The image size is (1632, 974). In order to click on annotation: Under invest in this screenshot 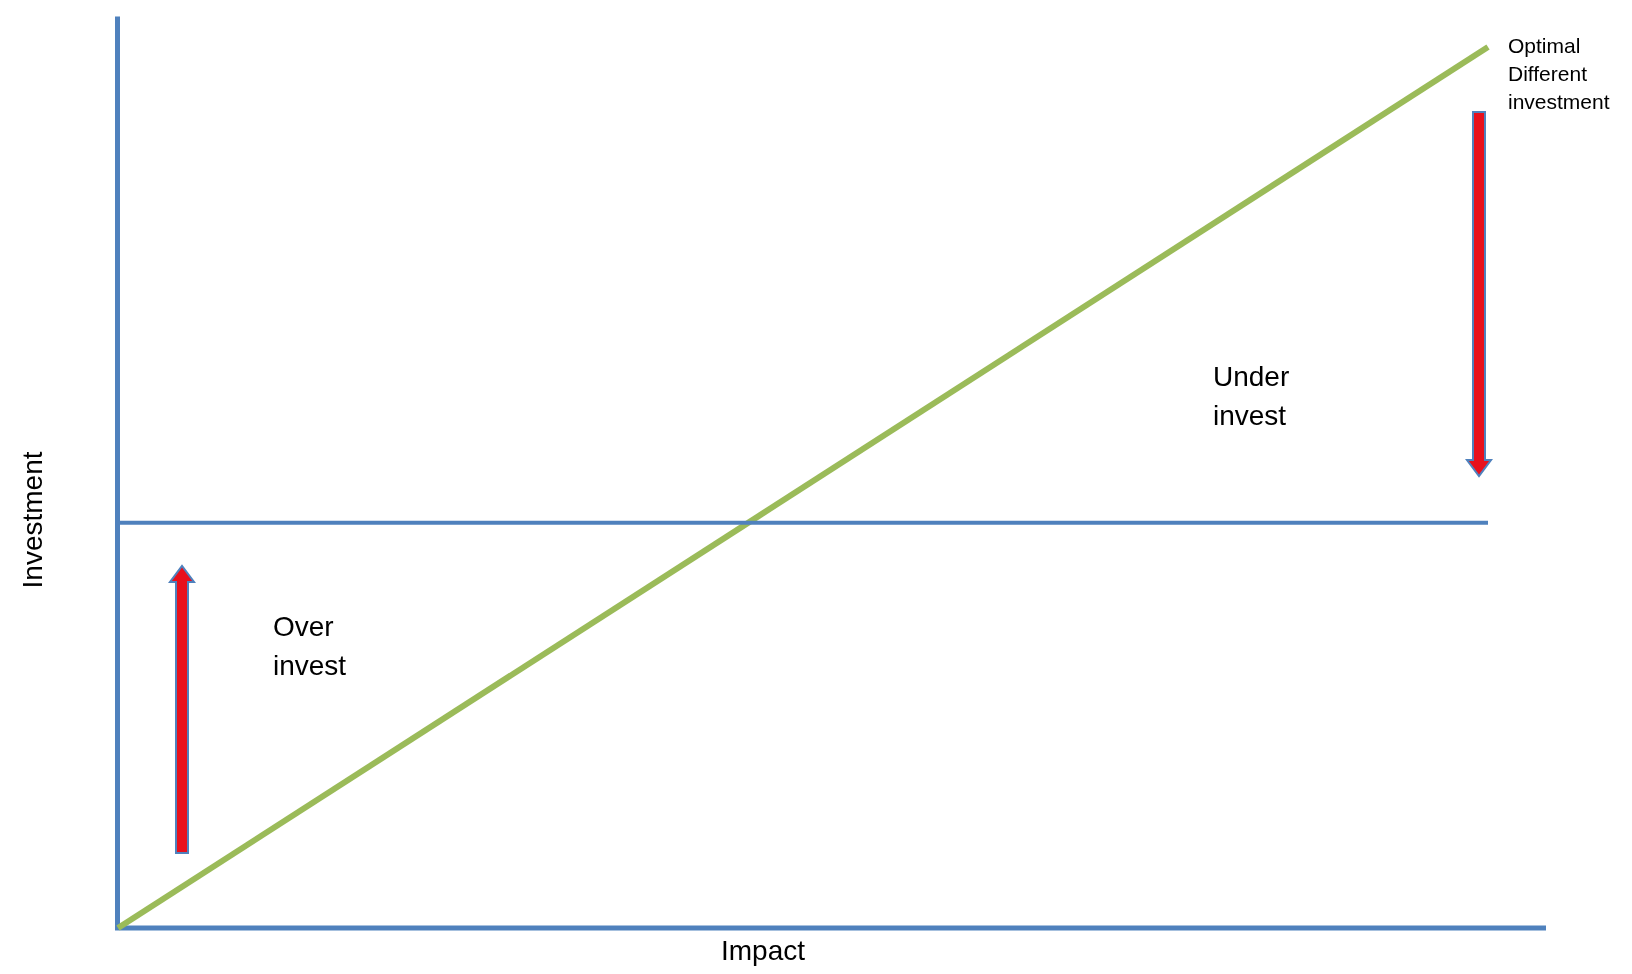, I will do `click(1251, 396)`.